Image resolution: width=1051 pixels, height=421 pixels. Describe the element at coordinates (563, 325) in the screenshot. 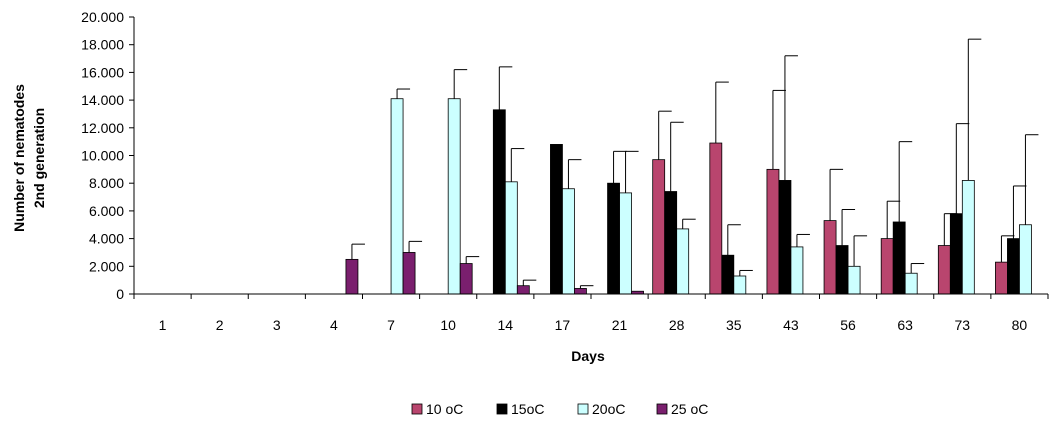

I see `x-tick-label: 17` at that location.